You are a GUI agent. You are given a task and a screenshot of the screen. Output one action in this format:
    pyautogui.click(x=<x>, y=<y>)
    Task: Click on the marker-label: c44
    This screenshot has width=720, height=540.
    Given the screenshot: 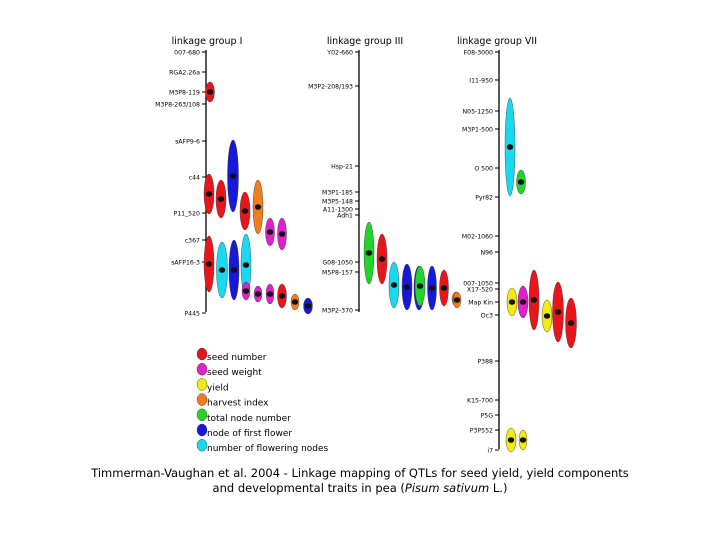 What is the action you would take?
    pyautogui.click(x=194, y=178)
    